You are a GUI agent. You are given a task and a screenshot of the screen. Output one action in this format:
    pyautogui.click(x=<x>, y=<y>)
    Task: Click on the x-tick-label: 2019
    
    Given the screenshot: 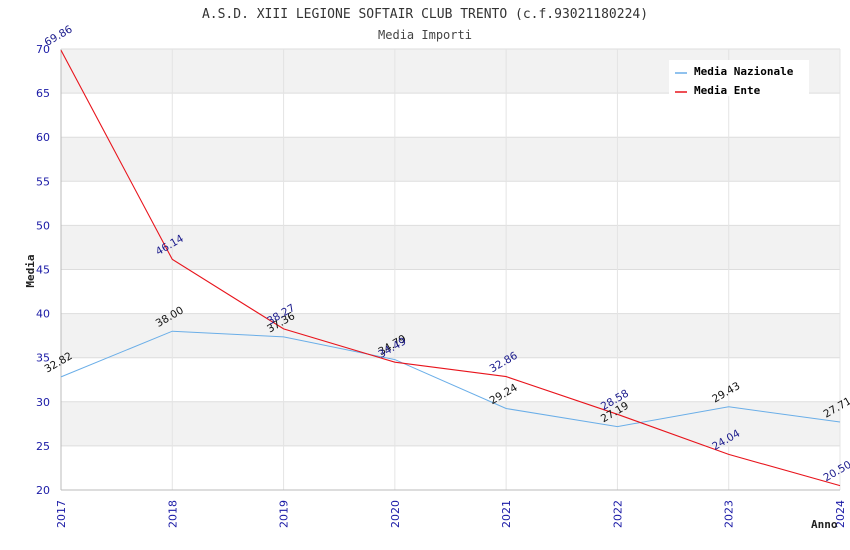 What is the action you would take?
    pyautogui.click(x=284, y=514)
    